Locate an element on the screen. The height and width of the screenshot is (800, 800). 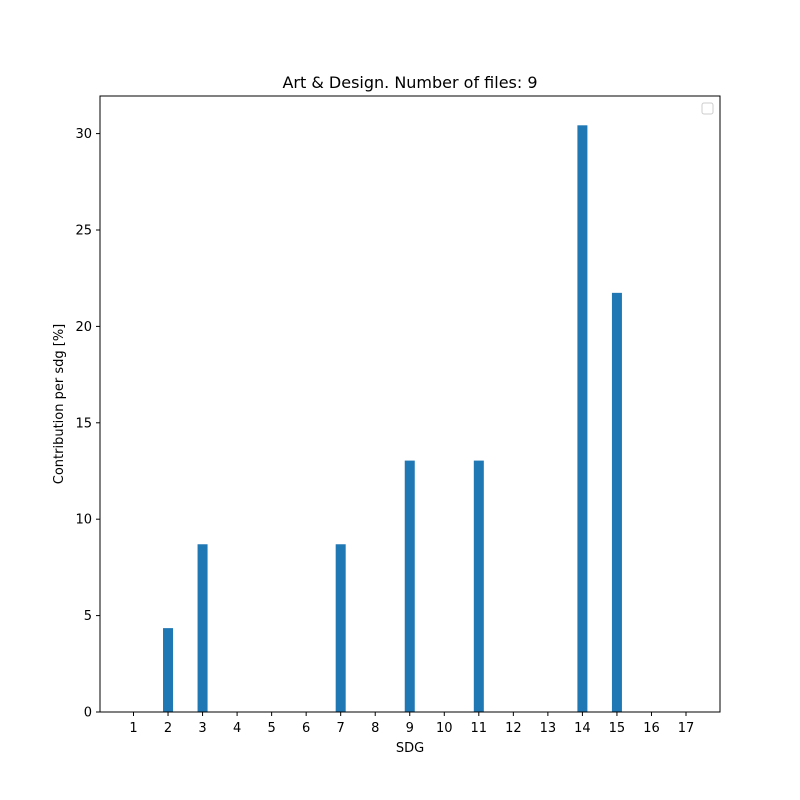
y-tick-label: 10 is located at coordinates (83, 520).